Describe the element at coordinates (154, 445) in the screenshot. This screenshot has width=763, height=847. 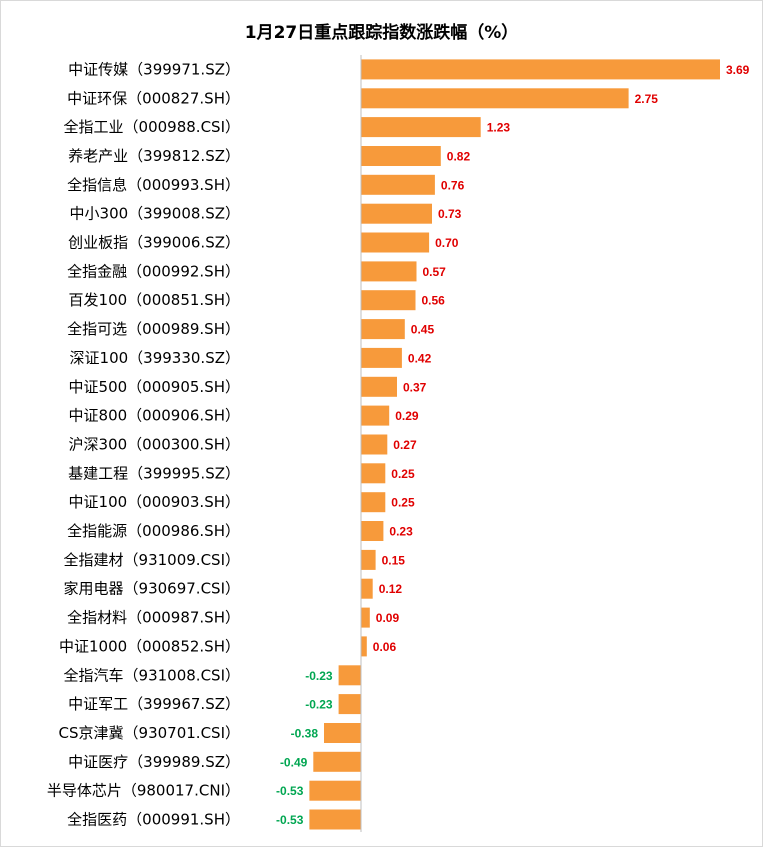
I see `category-label: 沪深300（000300.SH）` at that location.